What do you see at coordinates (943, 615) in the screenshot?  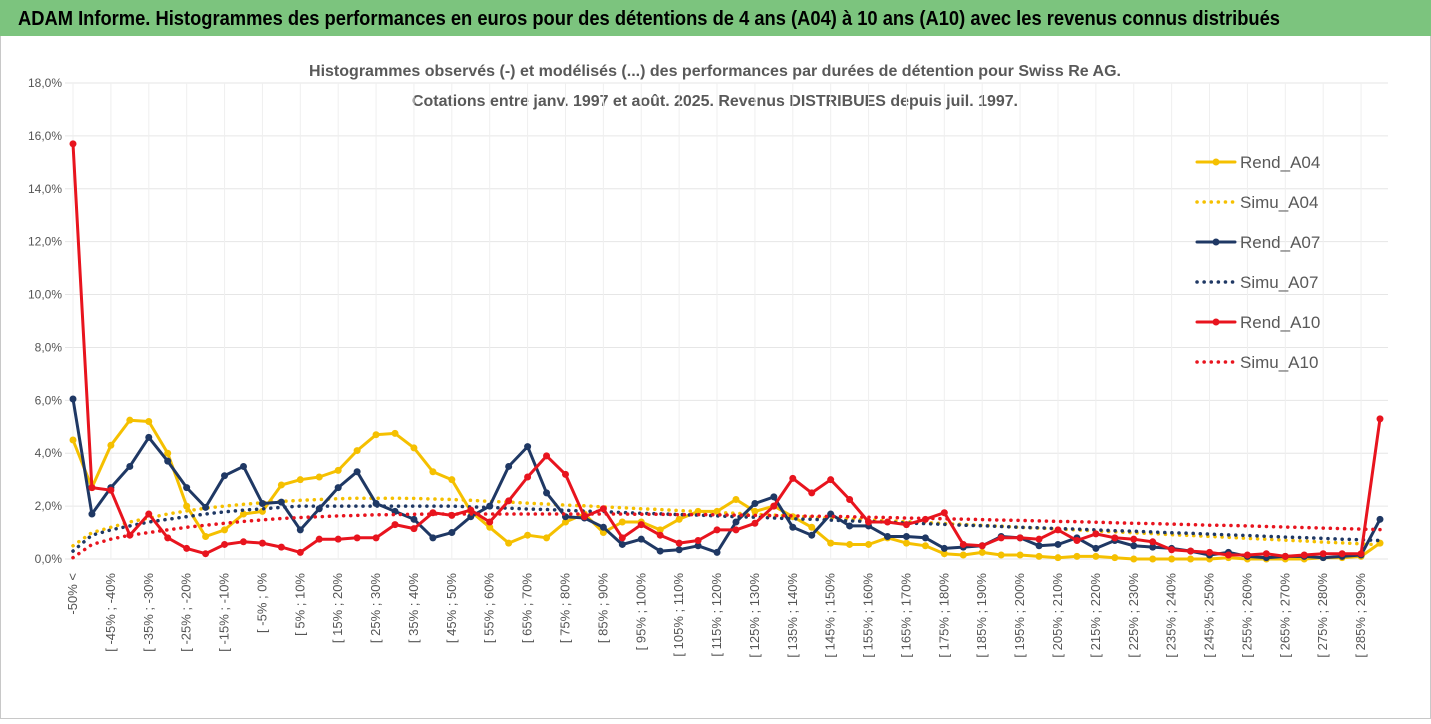 I see `x-tick-label: [ 175% ; 180%` at bounding box center [943, 615].